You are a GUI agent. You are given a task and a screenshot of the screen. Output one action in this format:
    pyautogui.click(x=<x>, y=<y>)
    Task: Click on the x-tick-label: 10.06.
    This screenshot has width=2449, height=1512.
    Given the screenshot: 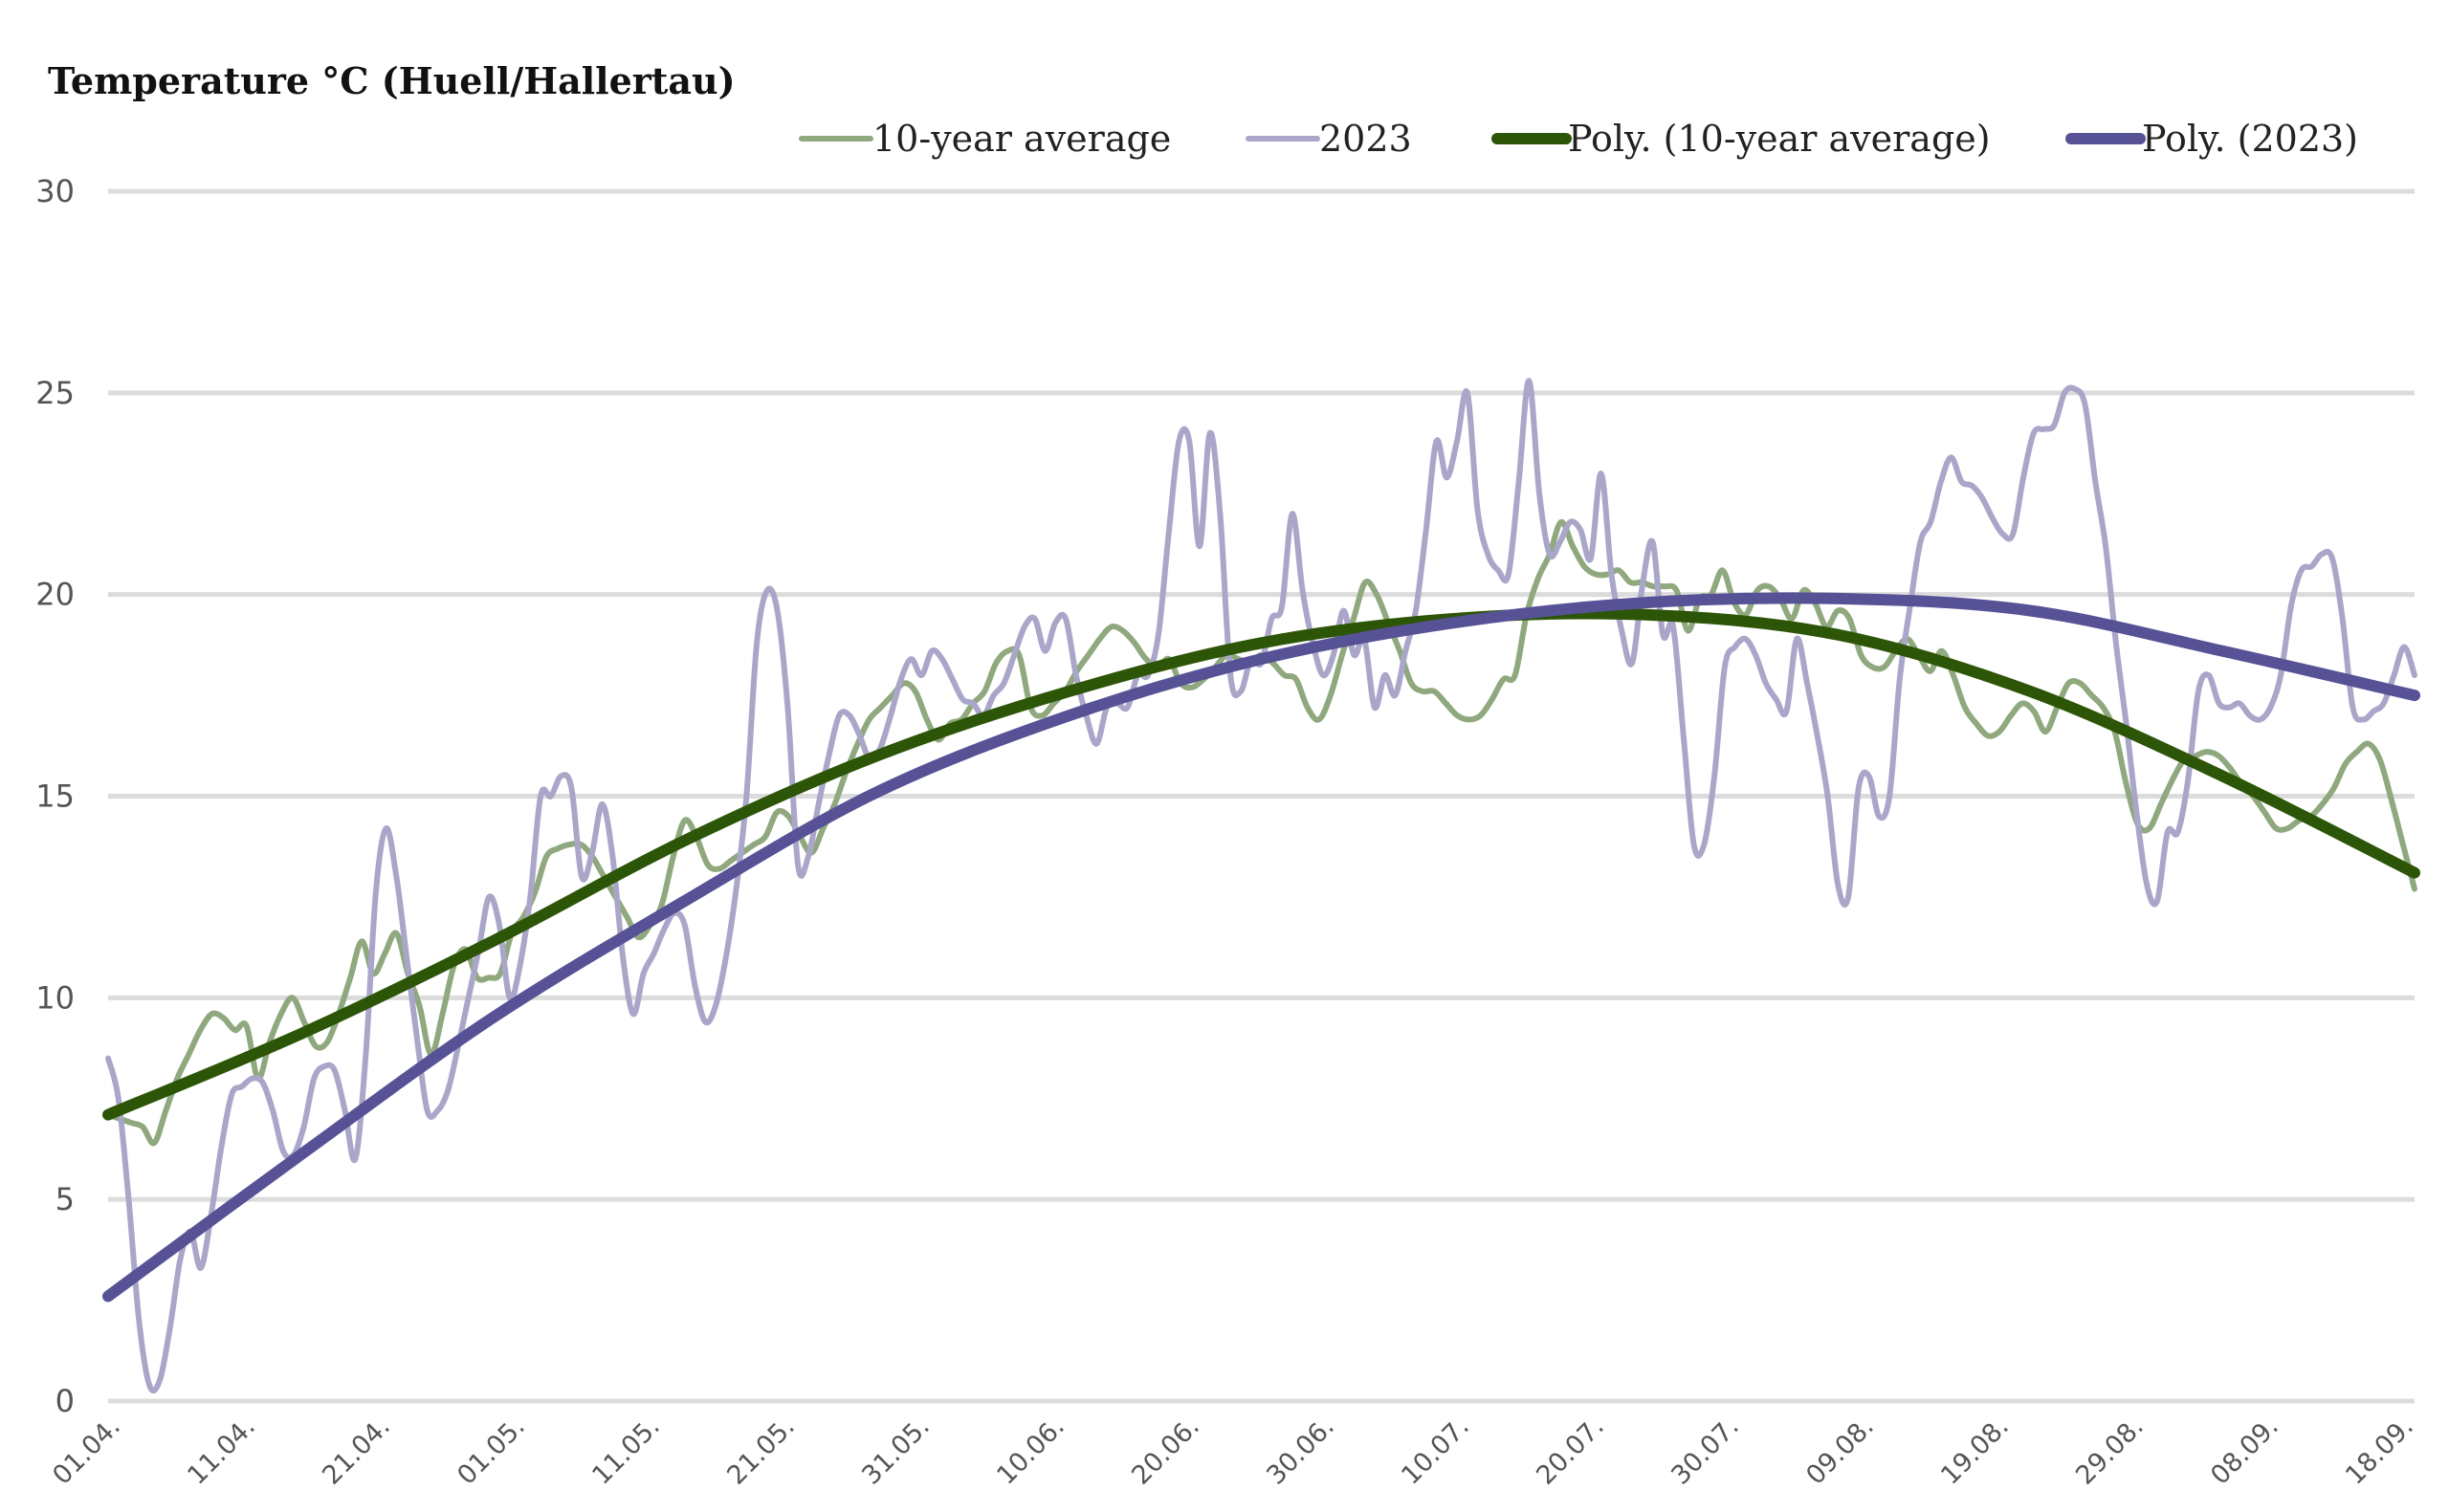 What is the action you would take?
    pyautogui.click(x=1030, y=1451)
    